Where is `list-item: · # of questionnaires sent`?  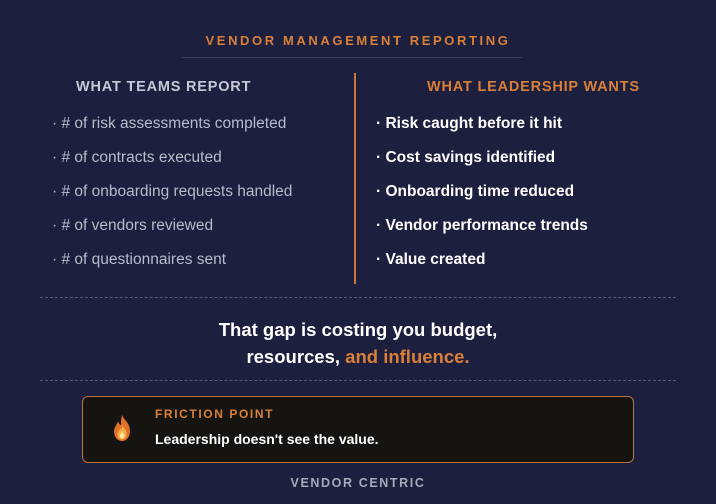 list-item: · # of questionnaires sent is located at coordinates (139, 259).